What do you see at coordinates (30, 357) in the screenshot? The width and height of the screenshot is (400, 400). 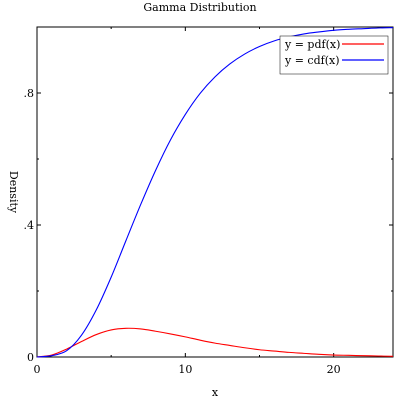 I see `y-tick-label: 0` at bounding box center [30, 357].